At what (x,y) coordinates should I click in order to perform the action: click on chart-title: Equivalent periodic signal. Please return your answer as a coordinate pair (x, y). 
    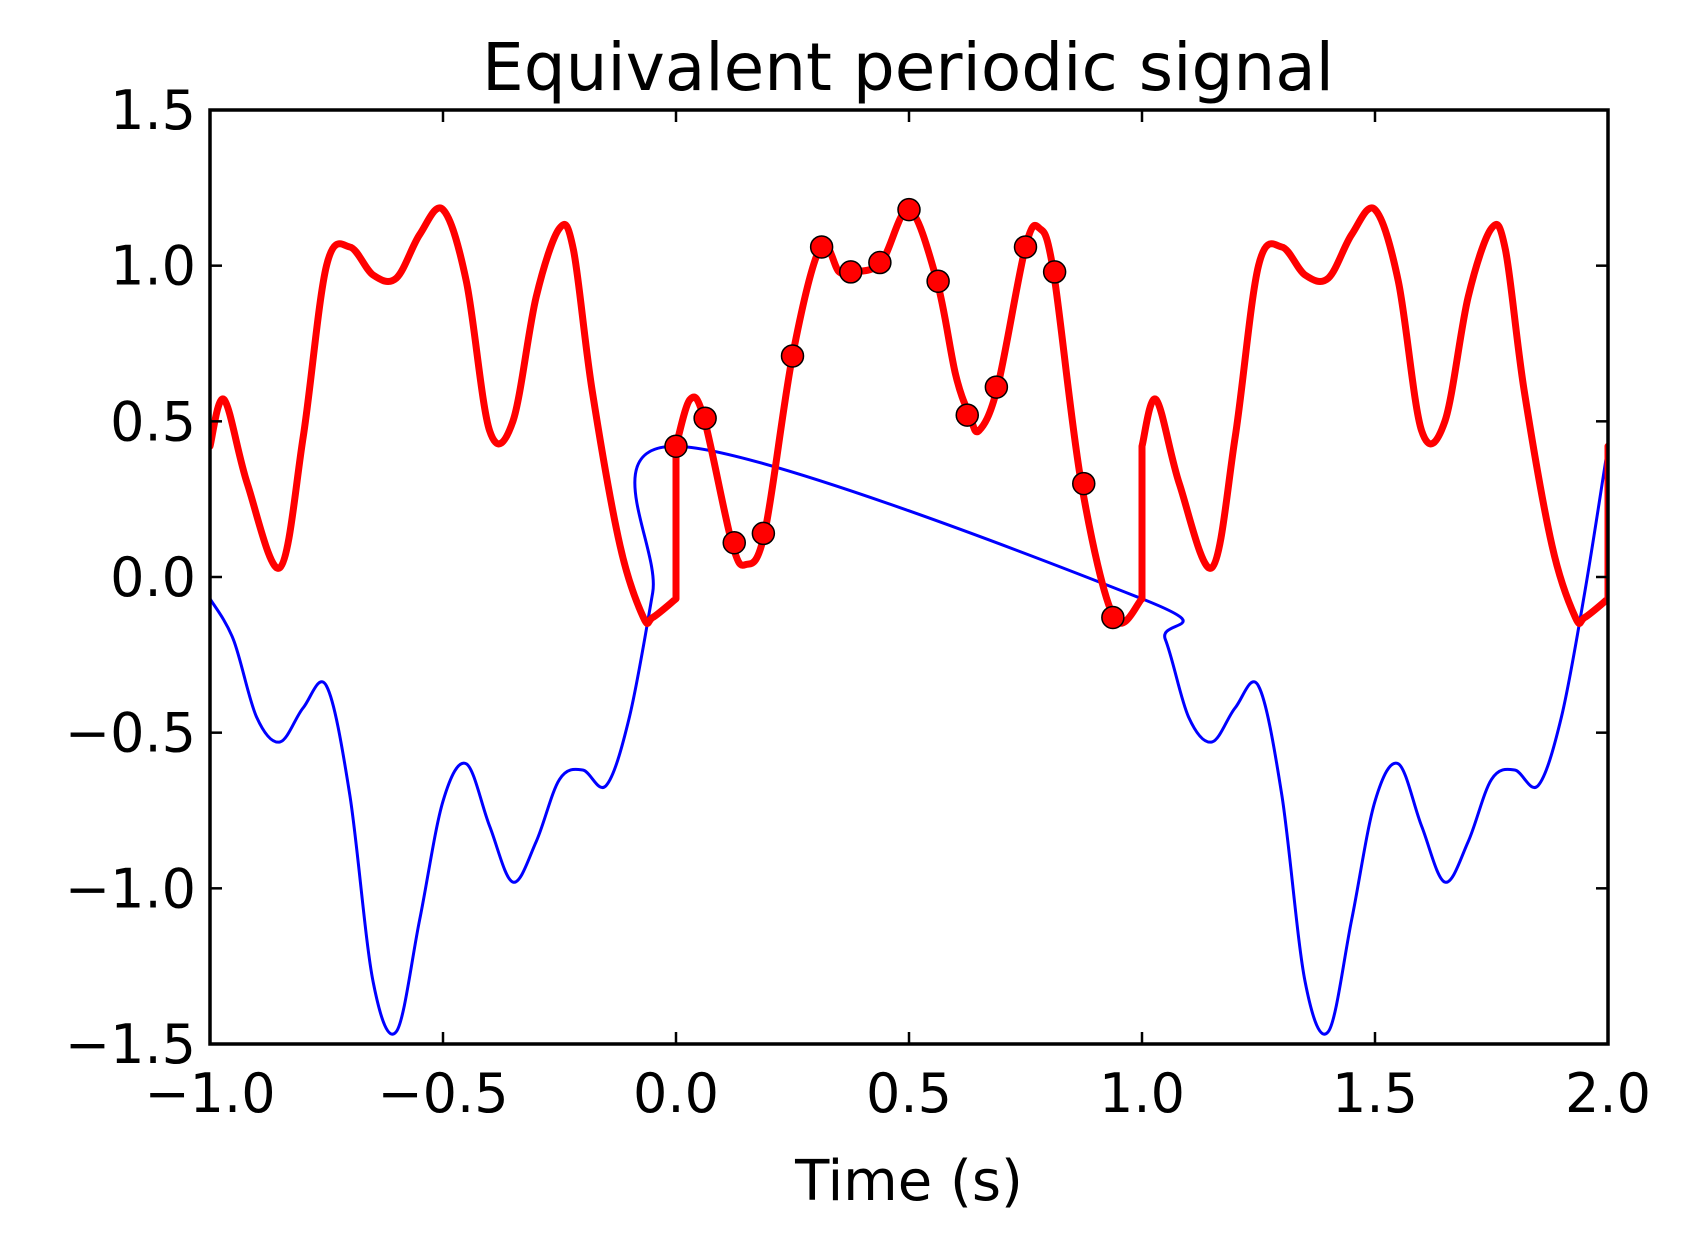
    Looking at the image, I should click on (908, 67).